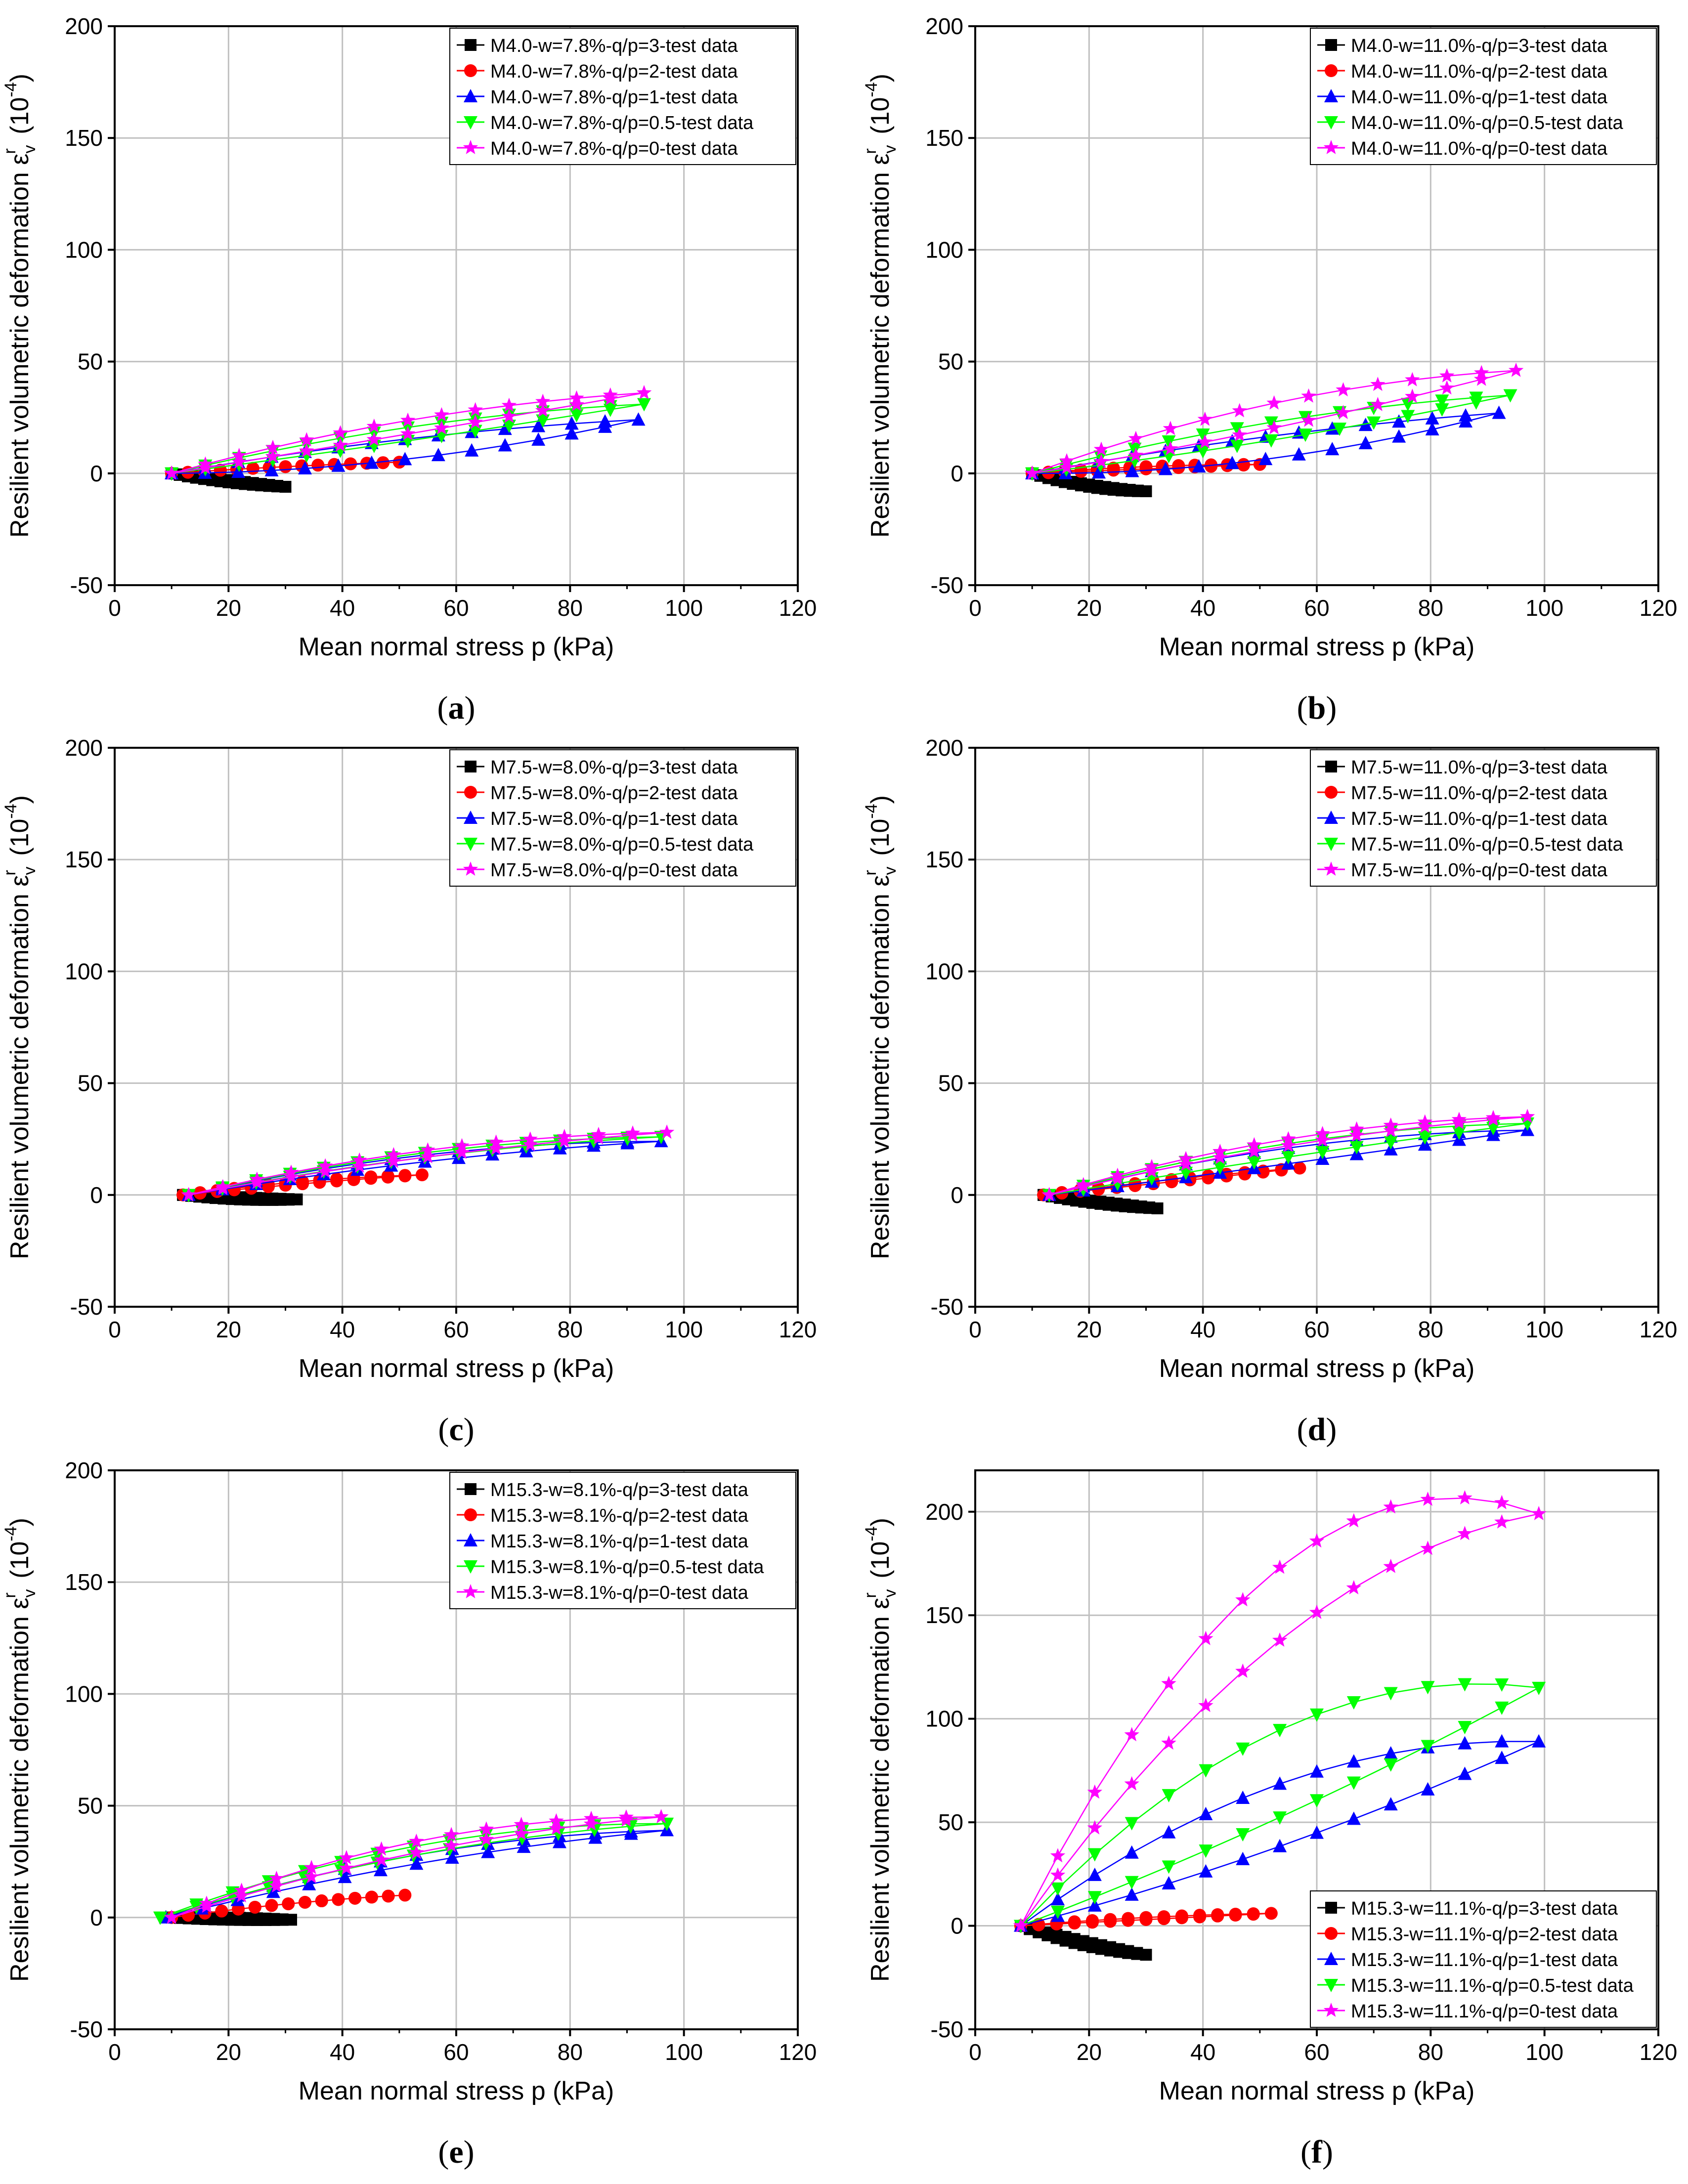 The width and height of the screenshot is (1688, 2184). Describe the element at coordinates (950, 362) in the screenshot. I see `y-tick-label: 50` at that location.